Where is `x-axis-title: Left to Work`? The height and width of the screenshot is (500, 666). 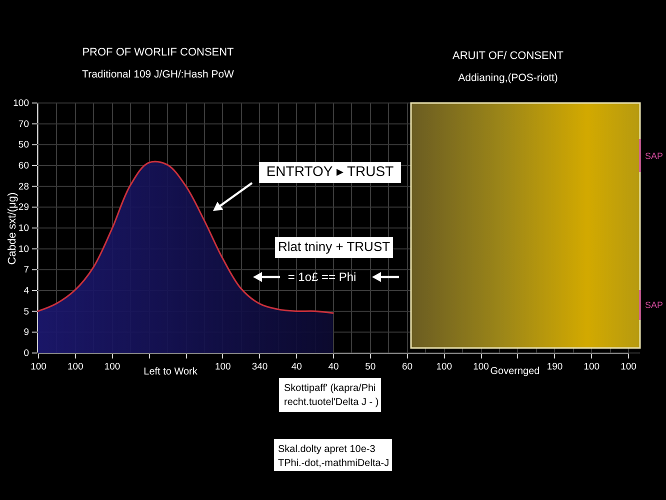
x-axis-title: Left to Work is located at coordinates (171, 372).